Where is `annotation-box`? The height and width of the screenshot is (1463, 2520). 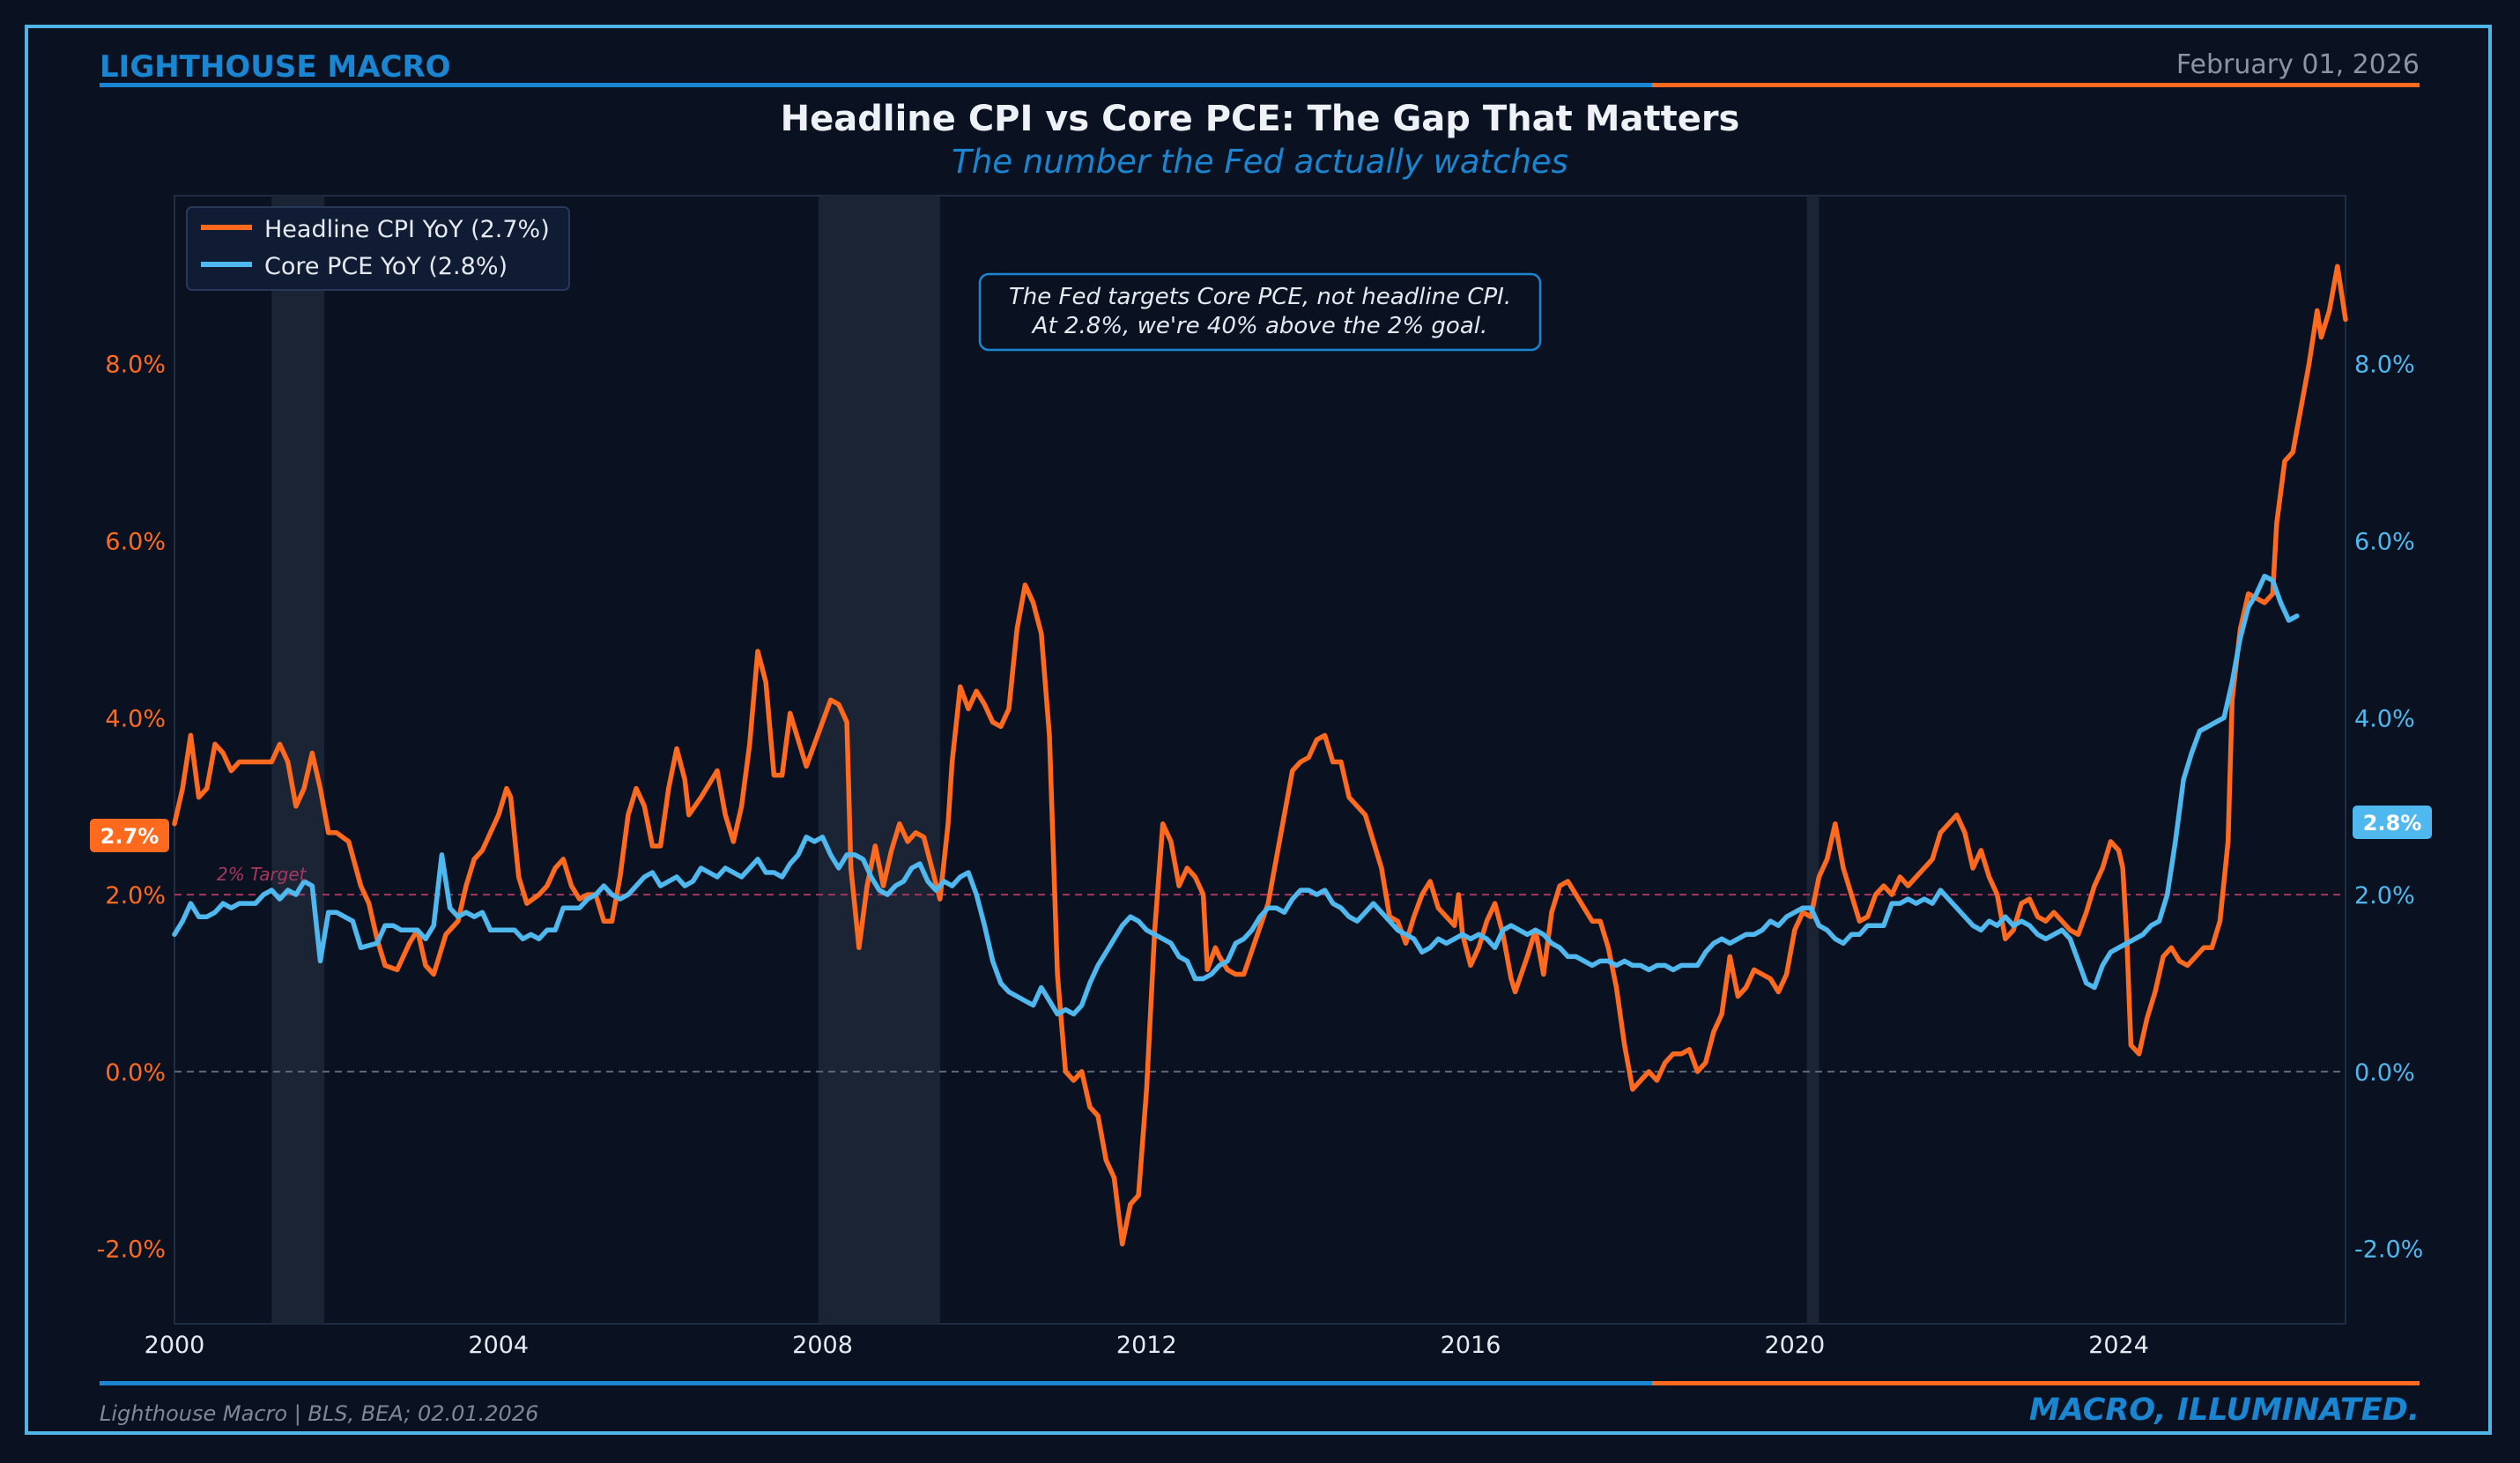 annotation-box is located at coordinates (1260, 312).